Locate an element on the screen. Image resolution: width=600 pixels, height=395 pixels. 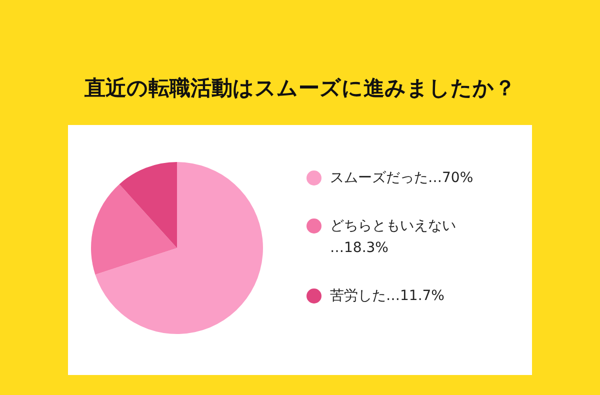
data-label: …11.7% is located at coordinates (415, 296).